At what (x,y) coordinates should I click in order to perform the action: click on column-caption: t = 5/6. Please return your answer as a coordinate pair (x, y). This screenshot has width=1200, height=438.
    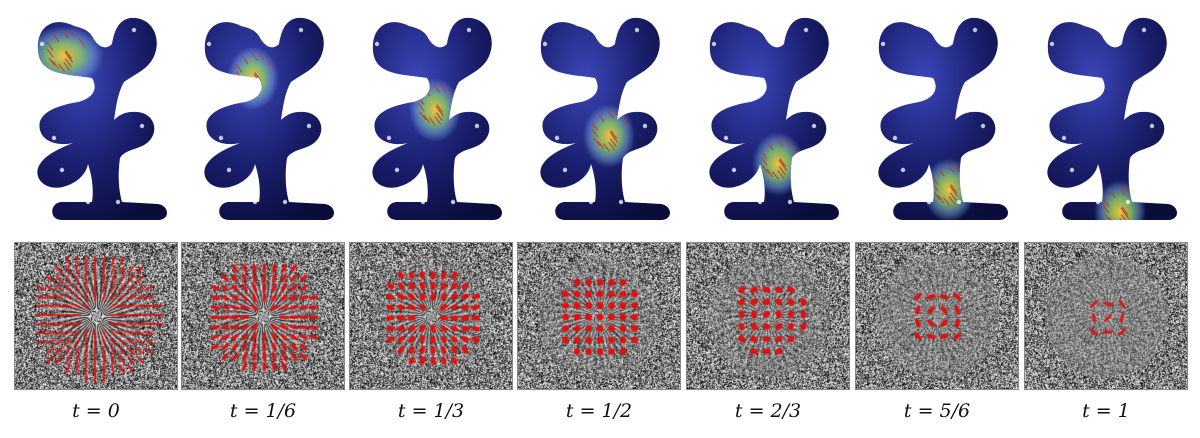
    Looking at the image, I should click on (937, 411).